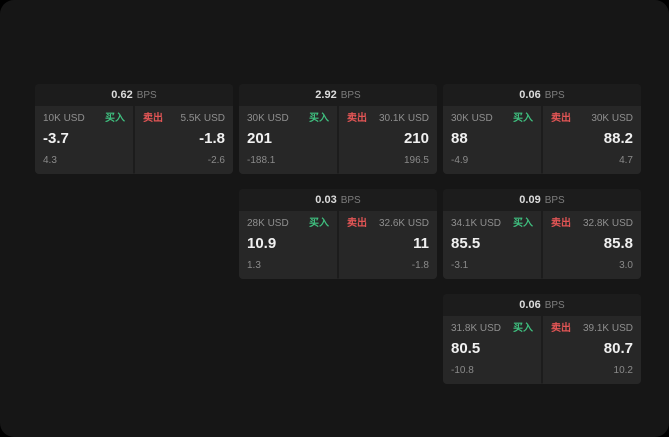 This screenshot has height=437, width=669. I want to click on buy-panel-top: 28K USD 买入, so click(288, 224).